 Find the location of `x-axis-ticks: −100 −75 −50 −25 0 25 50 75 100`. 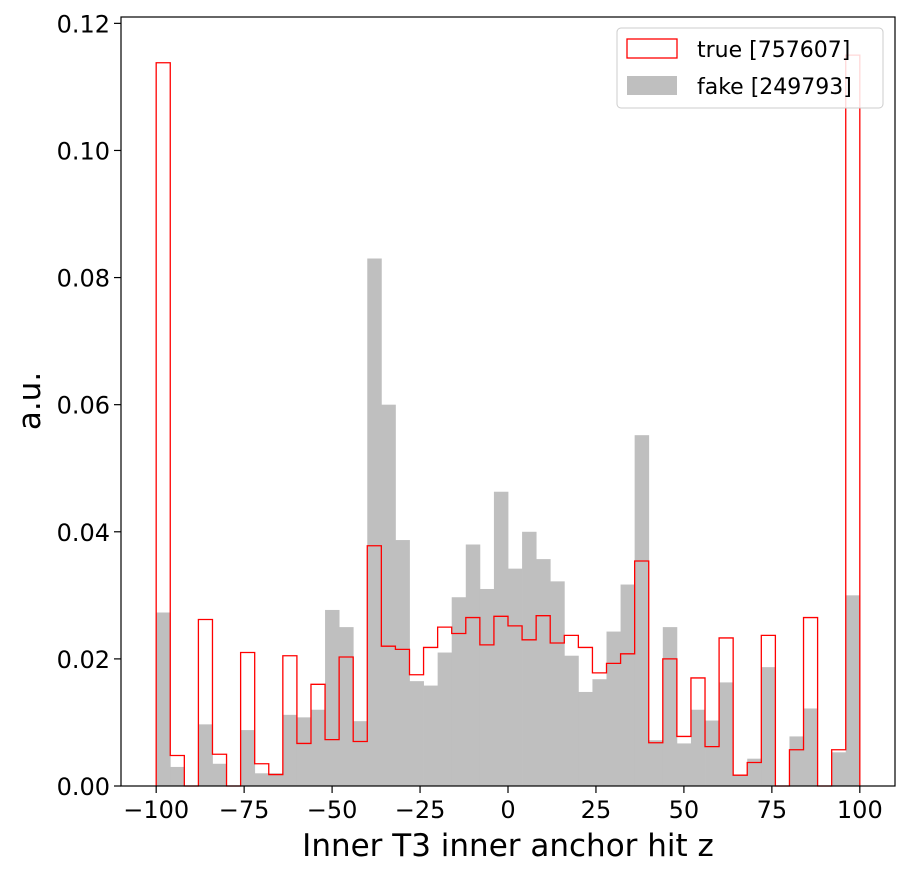

x-axis-ticks: −100 −75 −50 −25 0 25 50 75 100 is located at coordinates (503, 805).